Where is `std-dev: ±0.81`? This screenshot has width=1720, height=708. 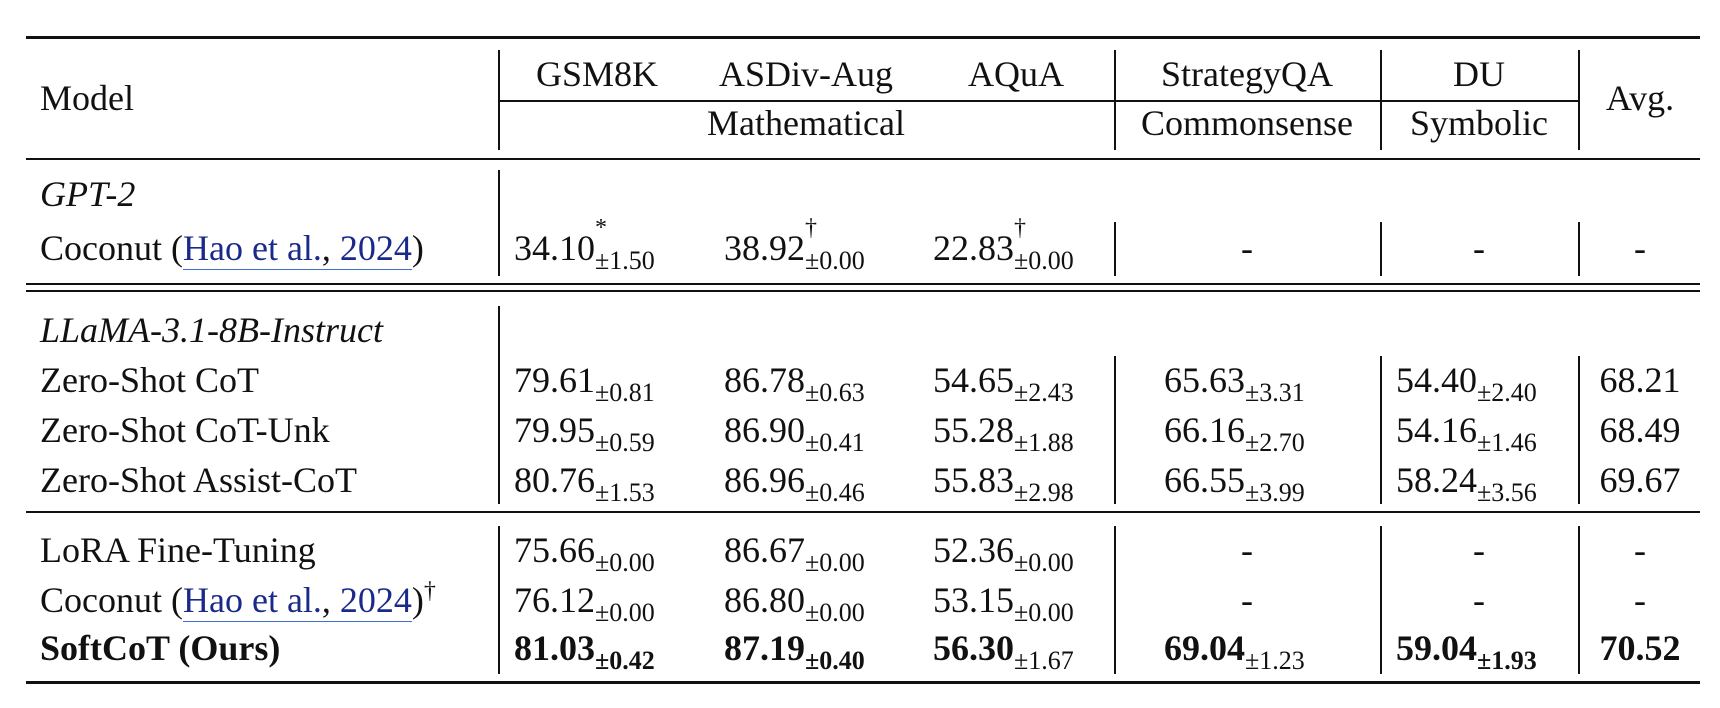 std-dev: ±0.81 is located at coordinates (625, 392).